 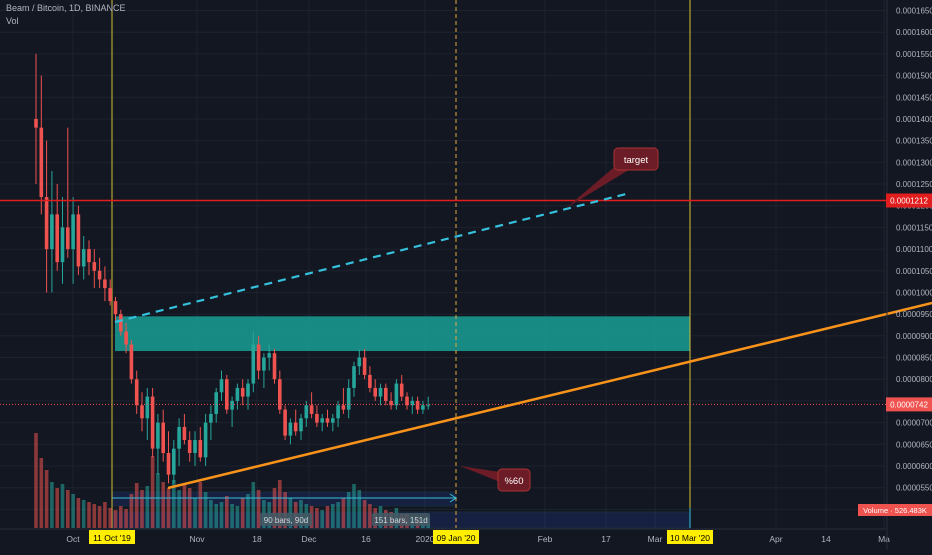 I want to click on y-tick-label: 0.0001650, so click(x=914, y=11).